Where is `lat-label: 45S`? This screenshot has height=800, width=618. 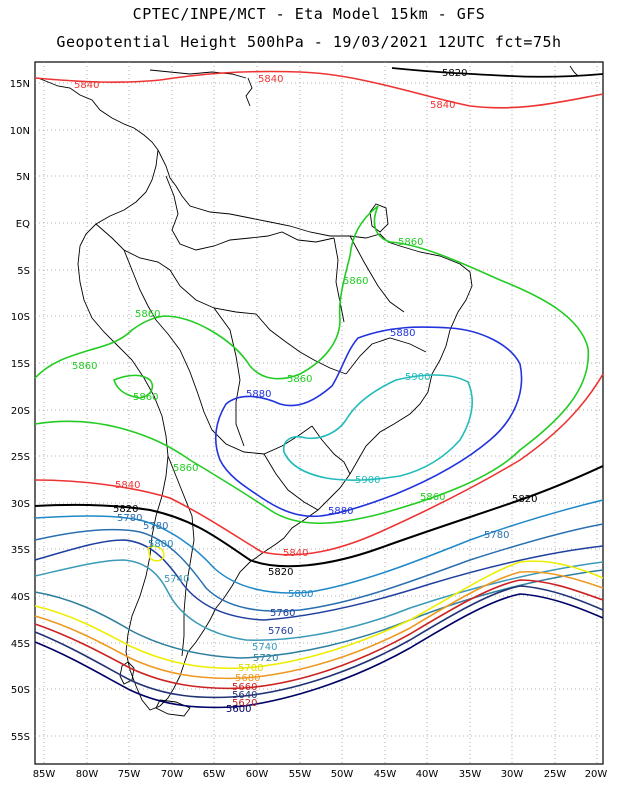 lat-label: 45S is located at coordinates (20, 644).